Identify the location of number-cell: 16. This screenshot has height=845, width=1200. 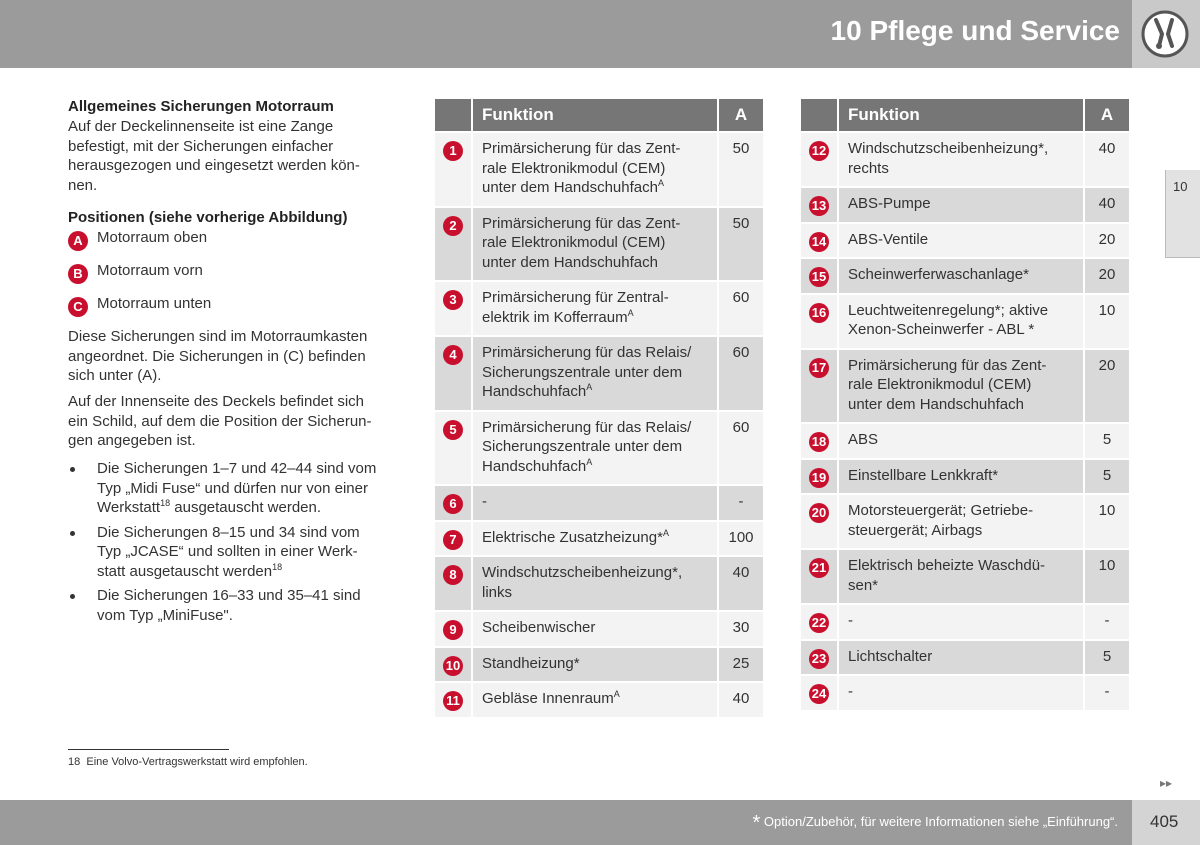
(819, 321).